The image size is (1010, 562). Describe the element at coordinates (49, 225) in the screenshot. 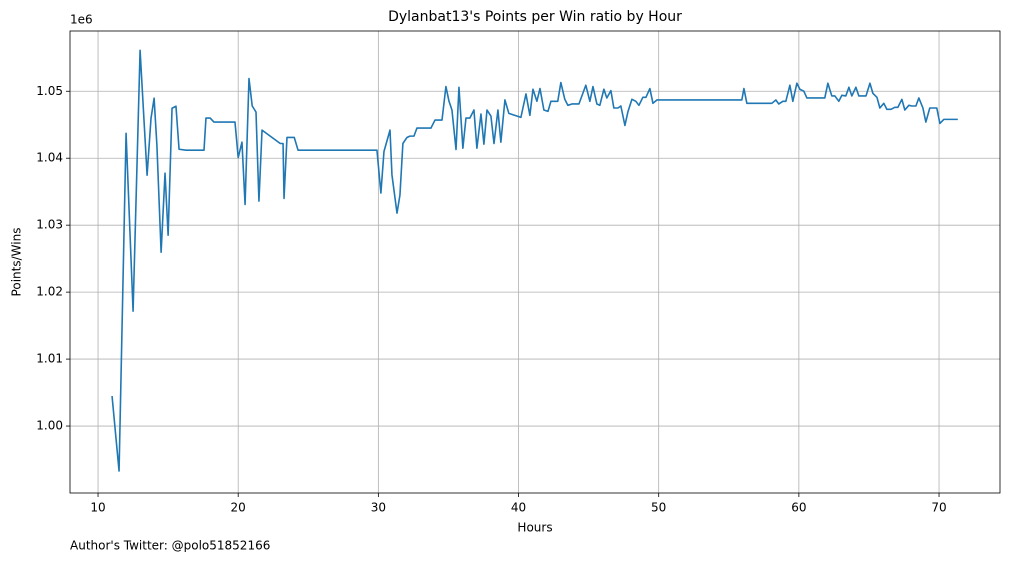

I see `y-tick-label: 1.03` at that location.